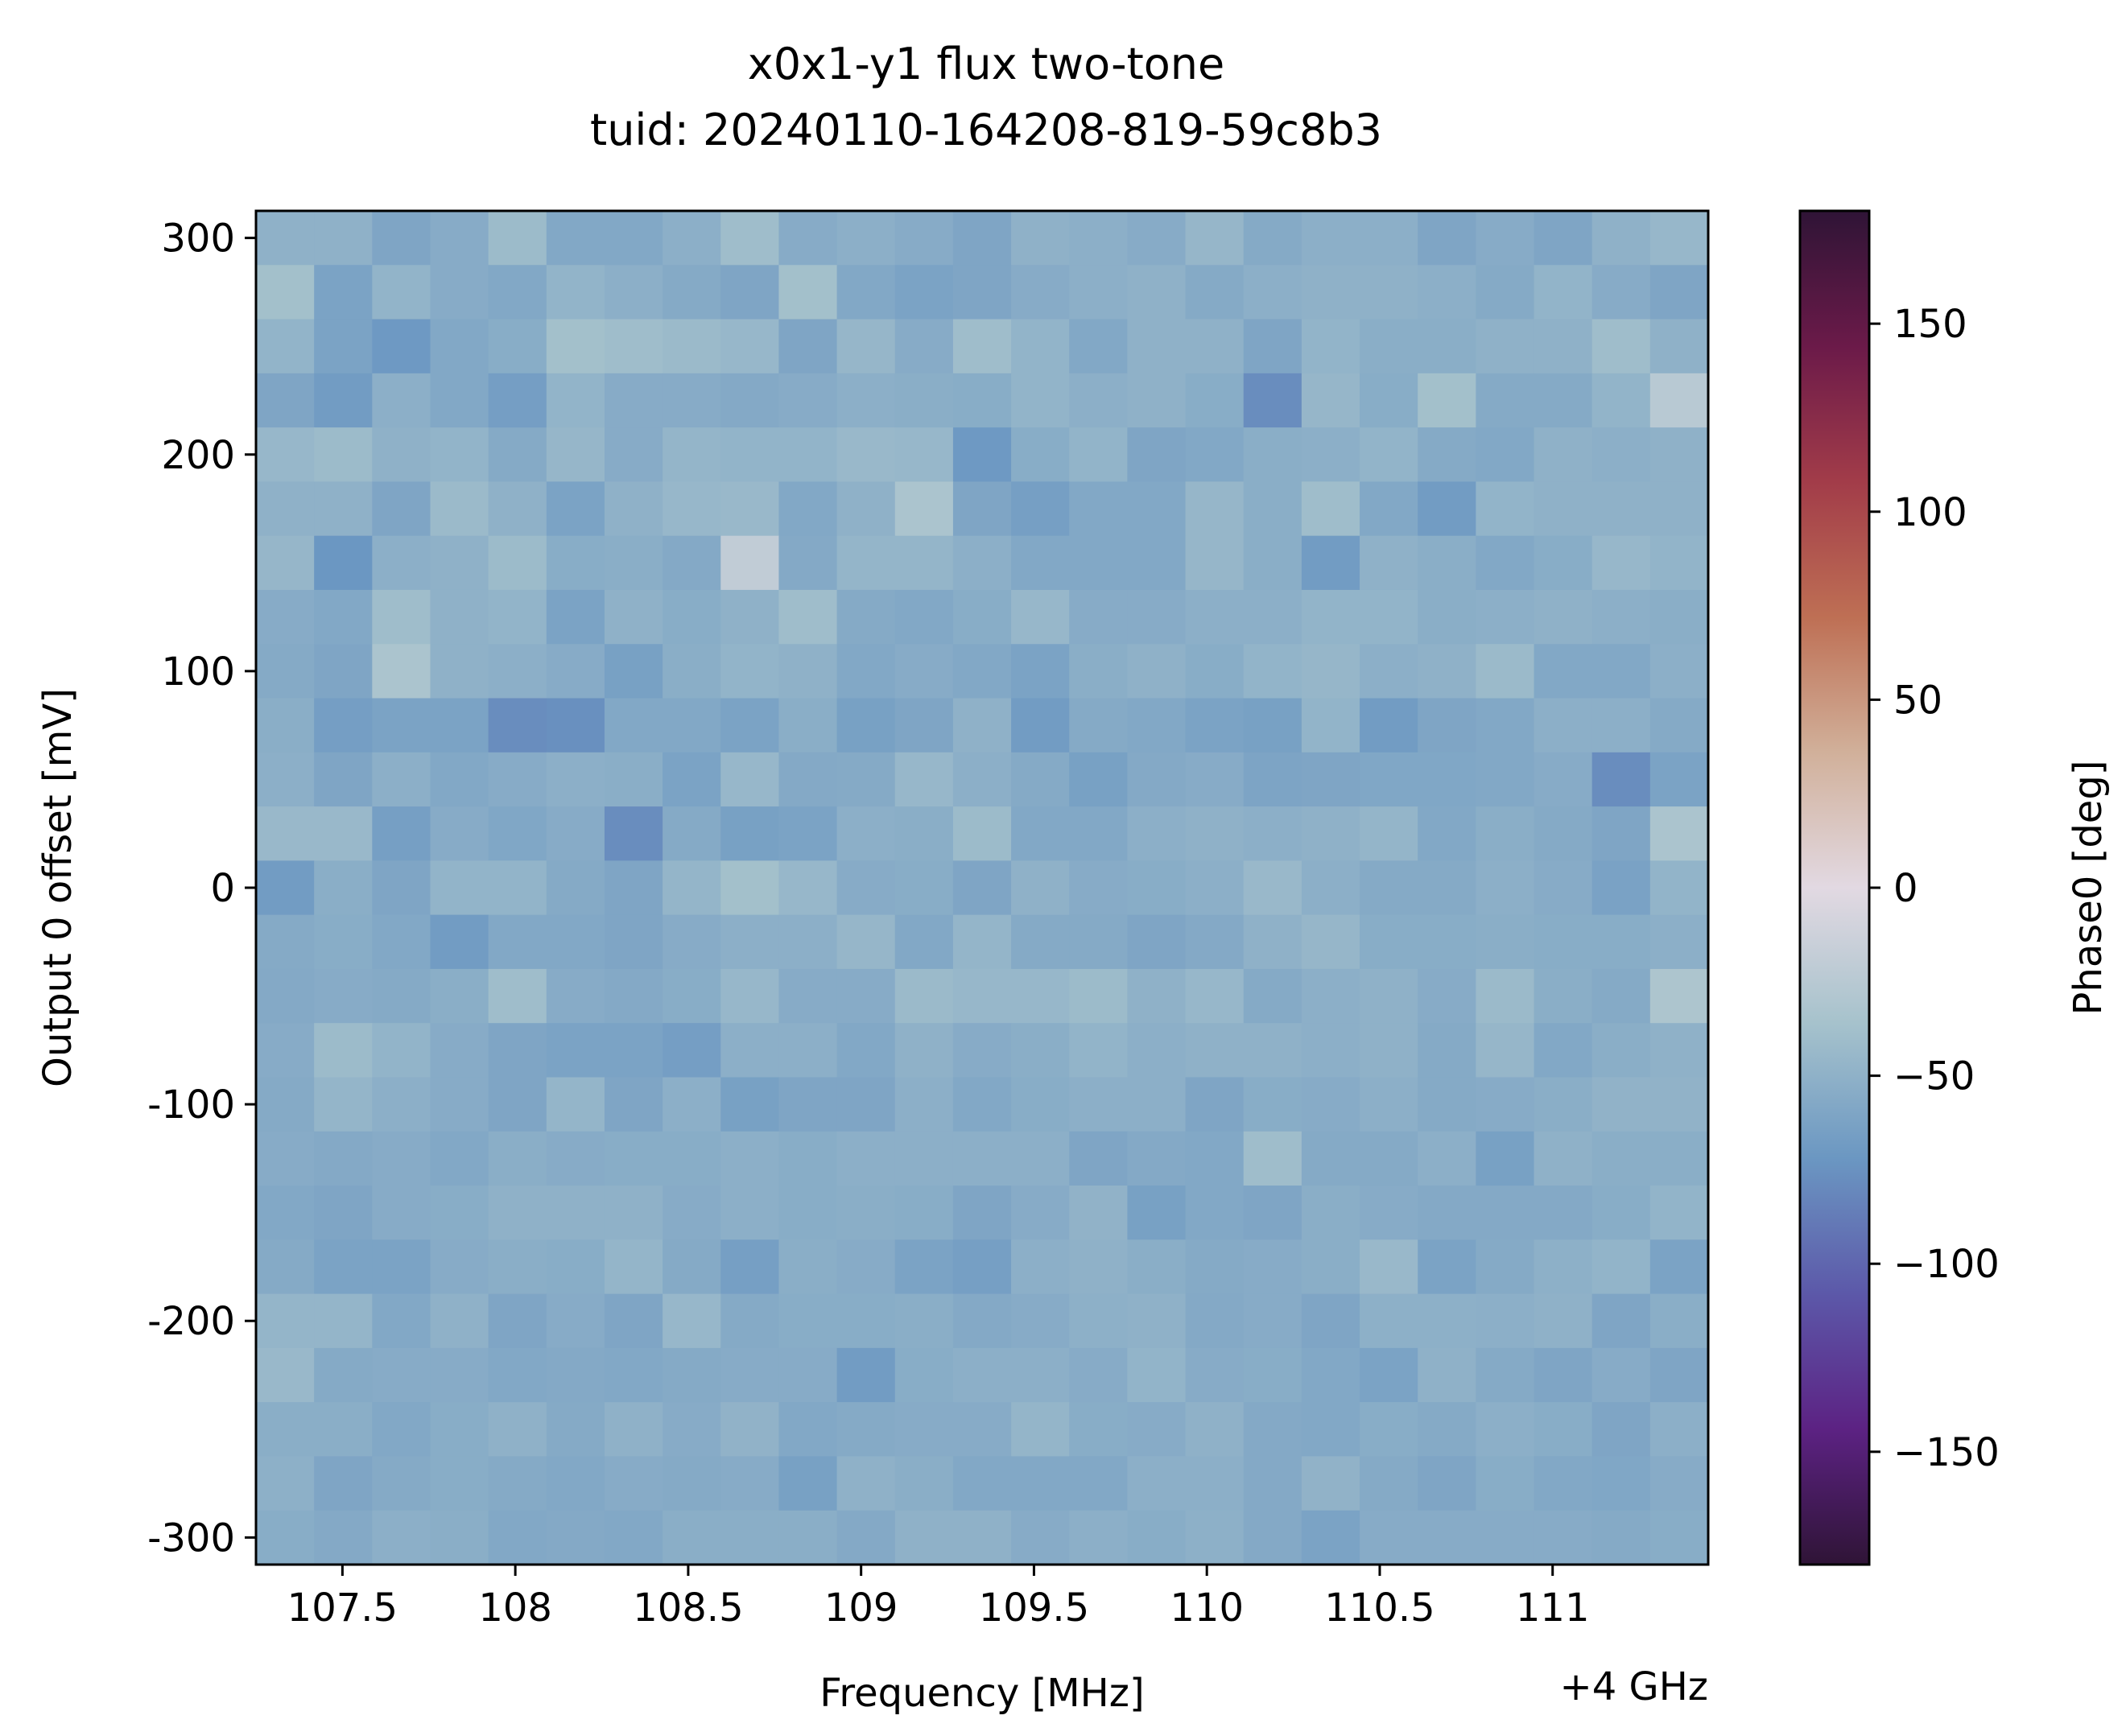 Image resolution: width=2126 pixels, height=1736 pixels. What do you see at coordinates (981, 1693) in the screenshot?
I see `x-axis-label: Frequency [MHz]` at bounding box center [981, 1693].